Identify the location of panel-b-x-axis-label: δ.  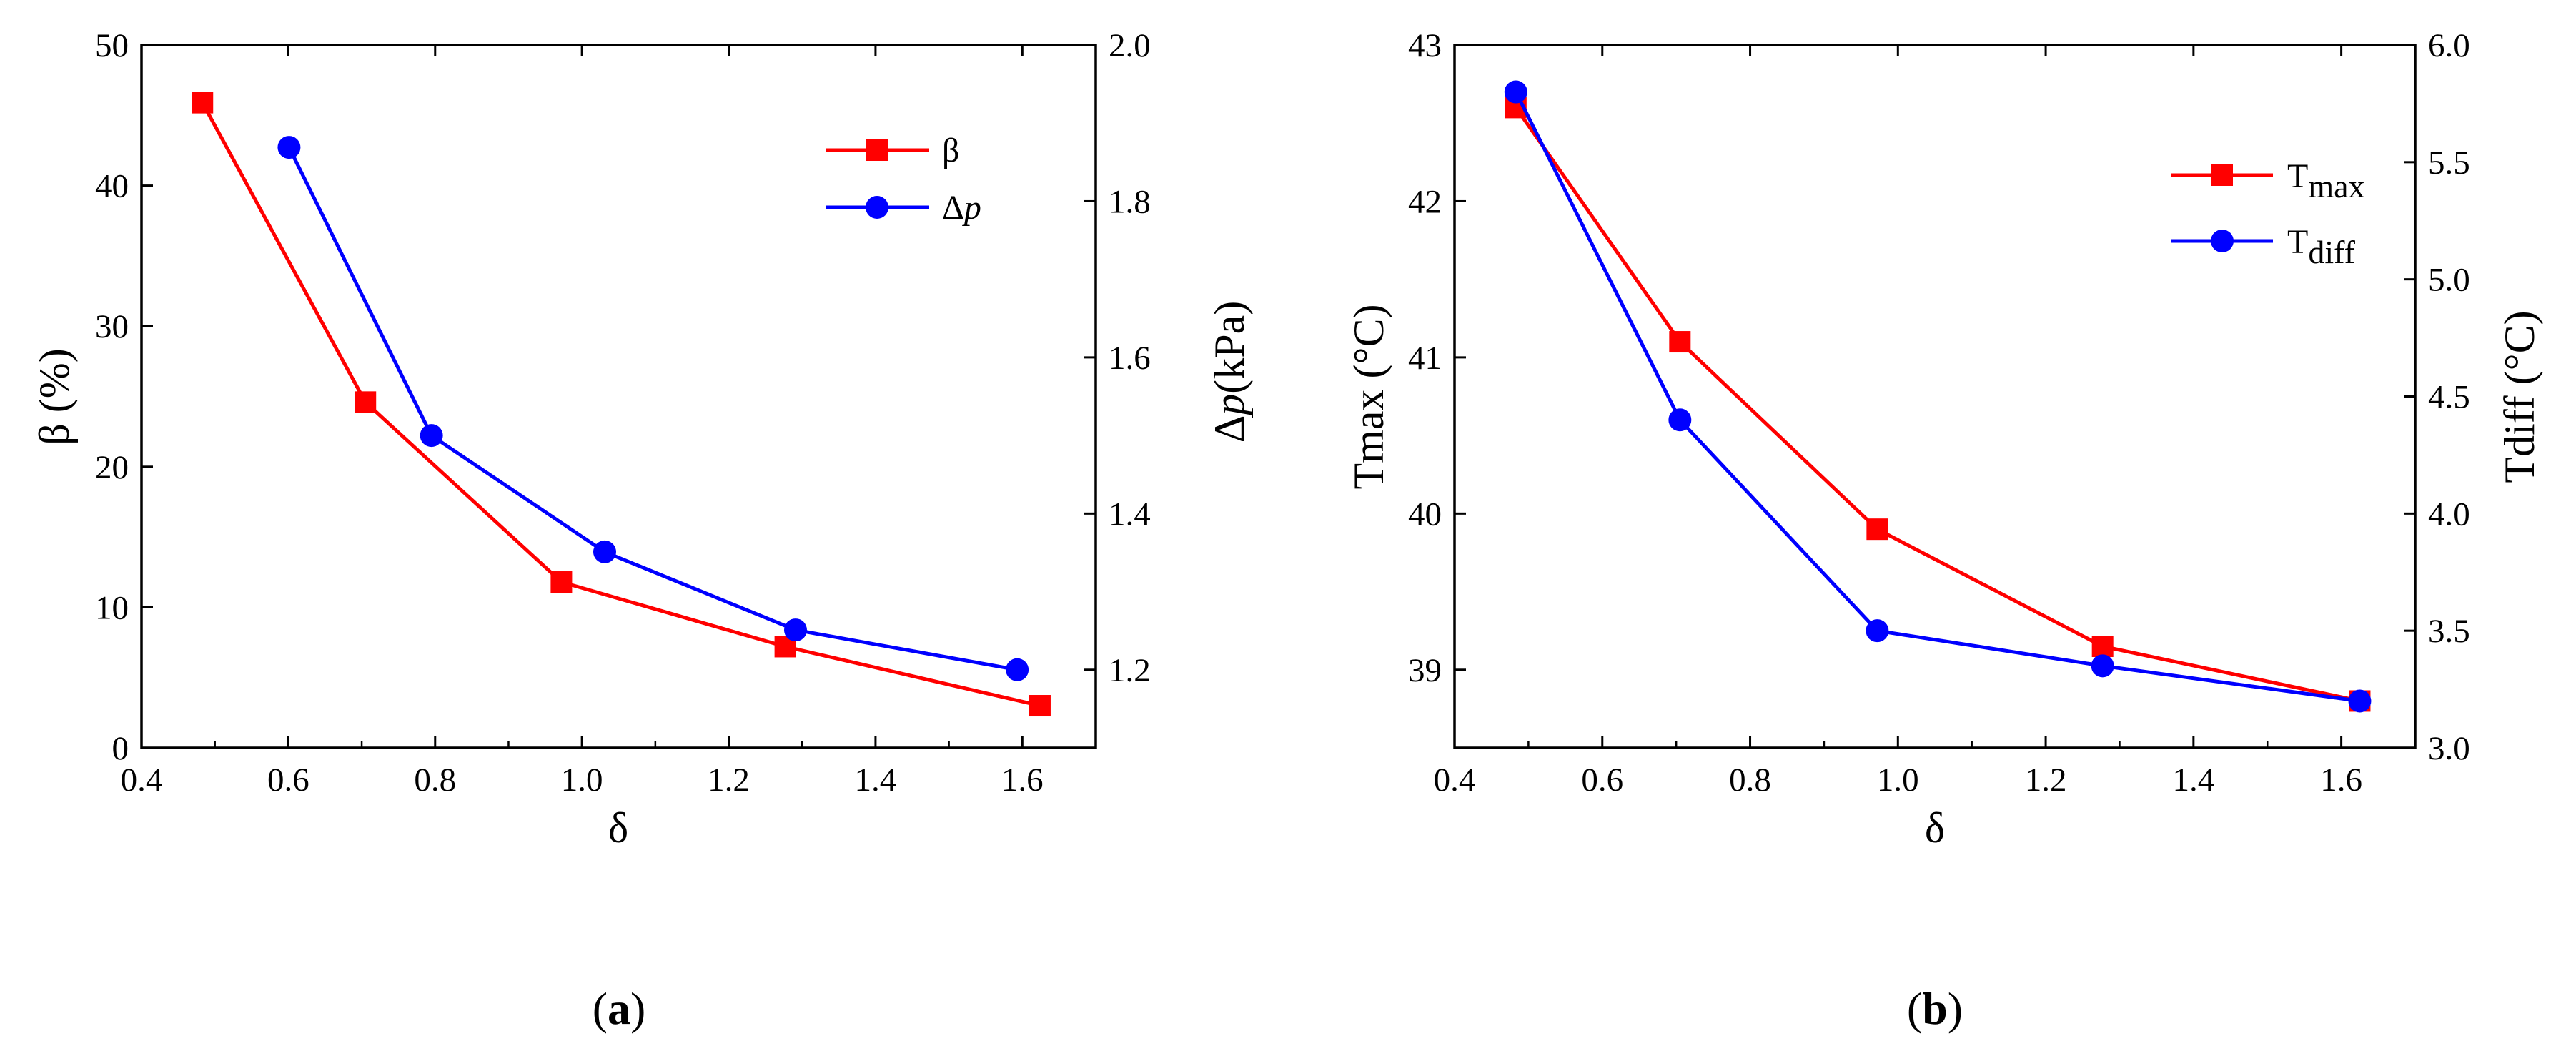
(1935, 828).